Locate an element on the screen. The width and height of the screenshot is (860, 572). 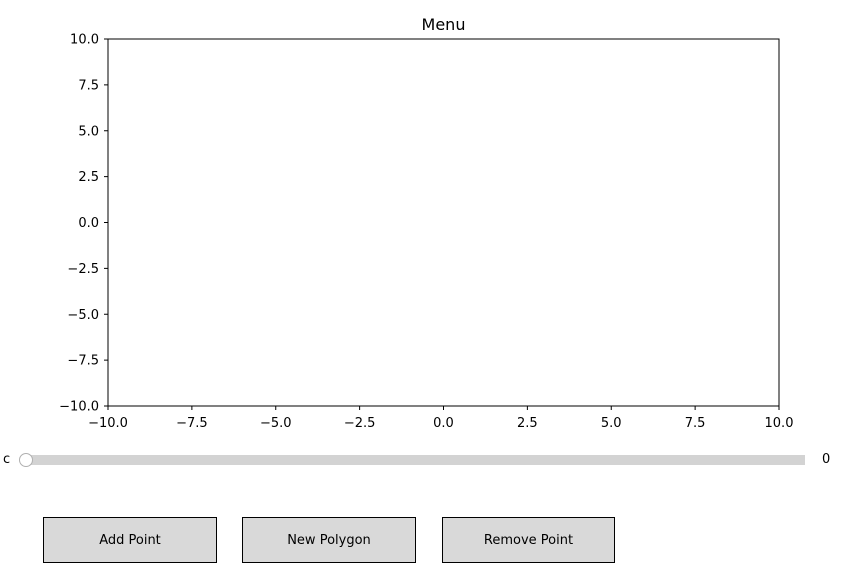
plot-title: Menu is located at coordinates (444, 24).